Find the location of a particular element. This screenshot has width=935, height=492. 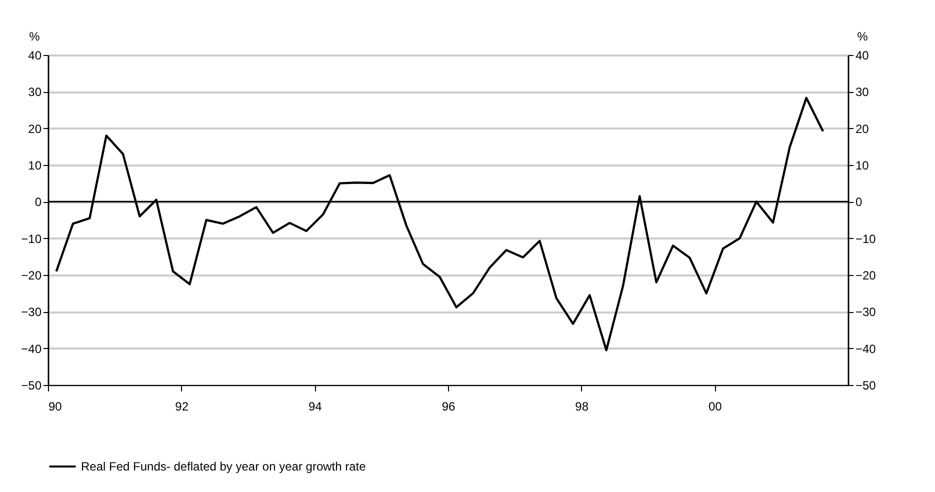

x-tick-label: 98 is located at coordinates (582, 407).